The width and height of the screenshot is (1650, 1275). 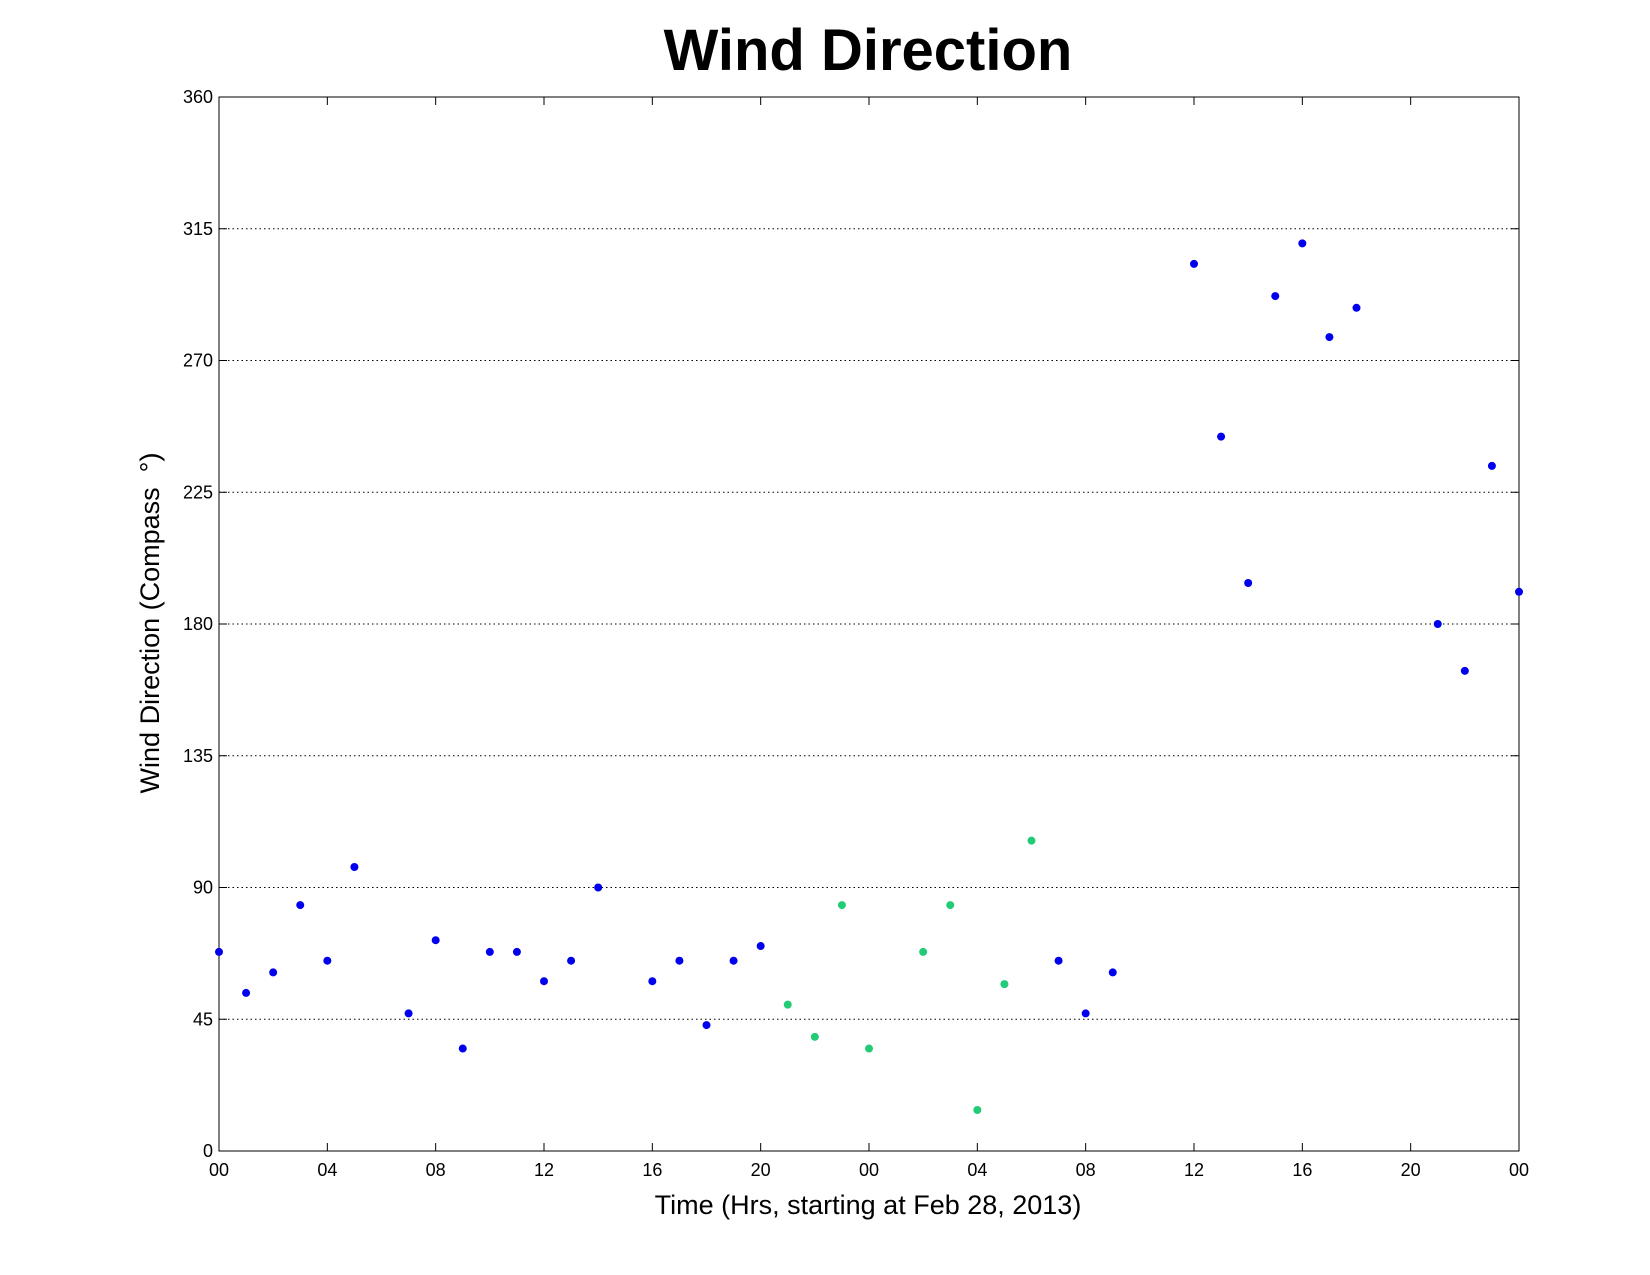 What do you see at coordinates (868, 50) in the screenshot?
I see `chart-title: Wind Direction` at bounding box center [868, 50].